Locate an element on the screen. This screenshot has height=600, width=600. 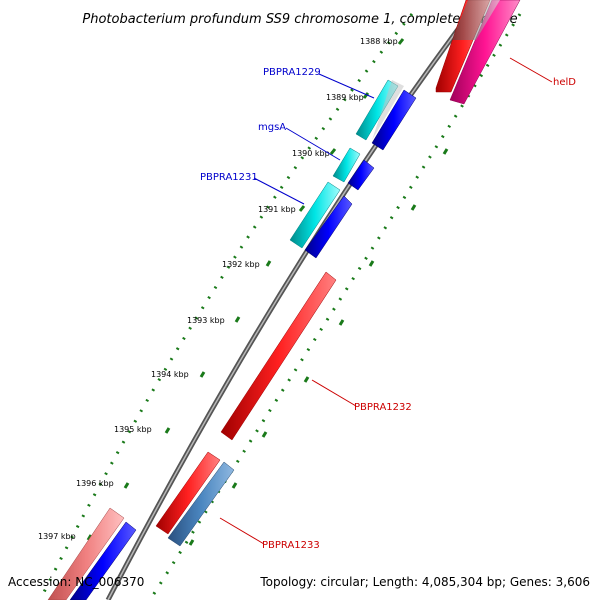
gene-label-PBPRA1229: PBPRA1229 is located at coordinates (292, 72).